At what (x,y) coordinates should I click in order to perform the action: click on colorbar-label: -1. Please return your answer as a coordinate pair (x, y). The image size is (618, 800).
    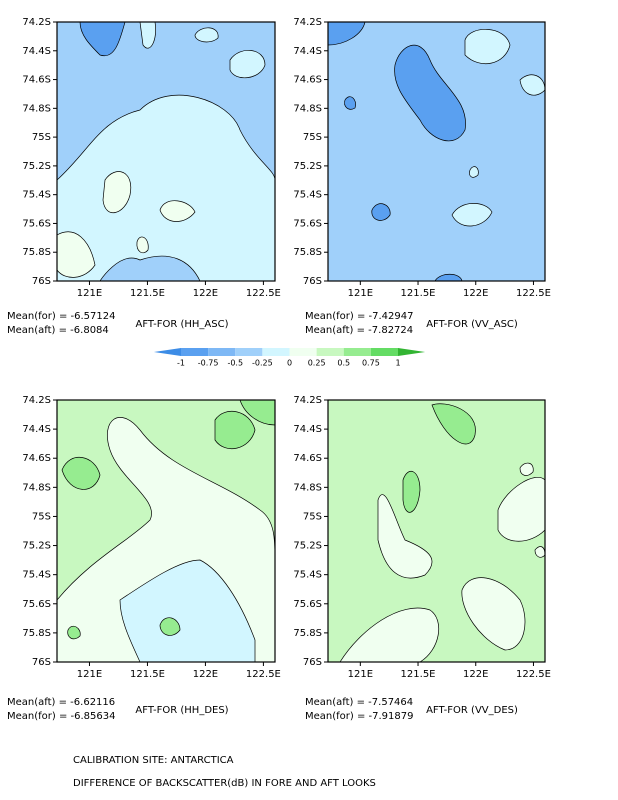
    Looking at the image, I should click on (181, 363).